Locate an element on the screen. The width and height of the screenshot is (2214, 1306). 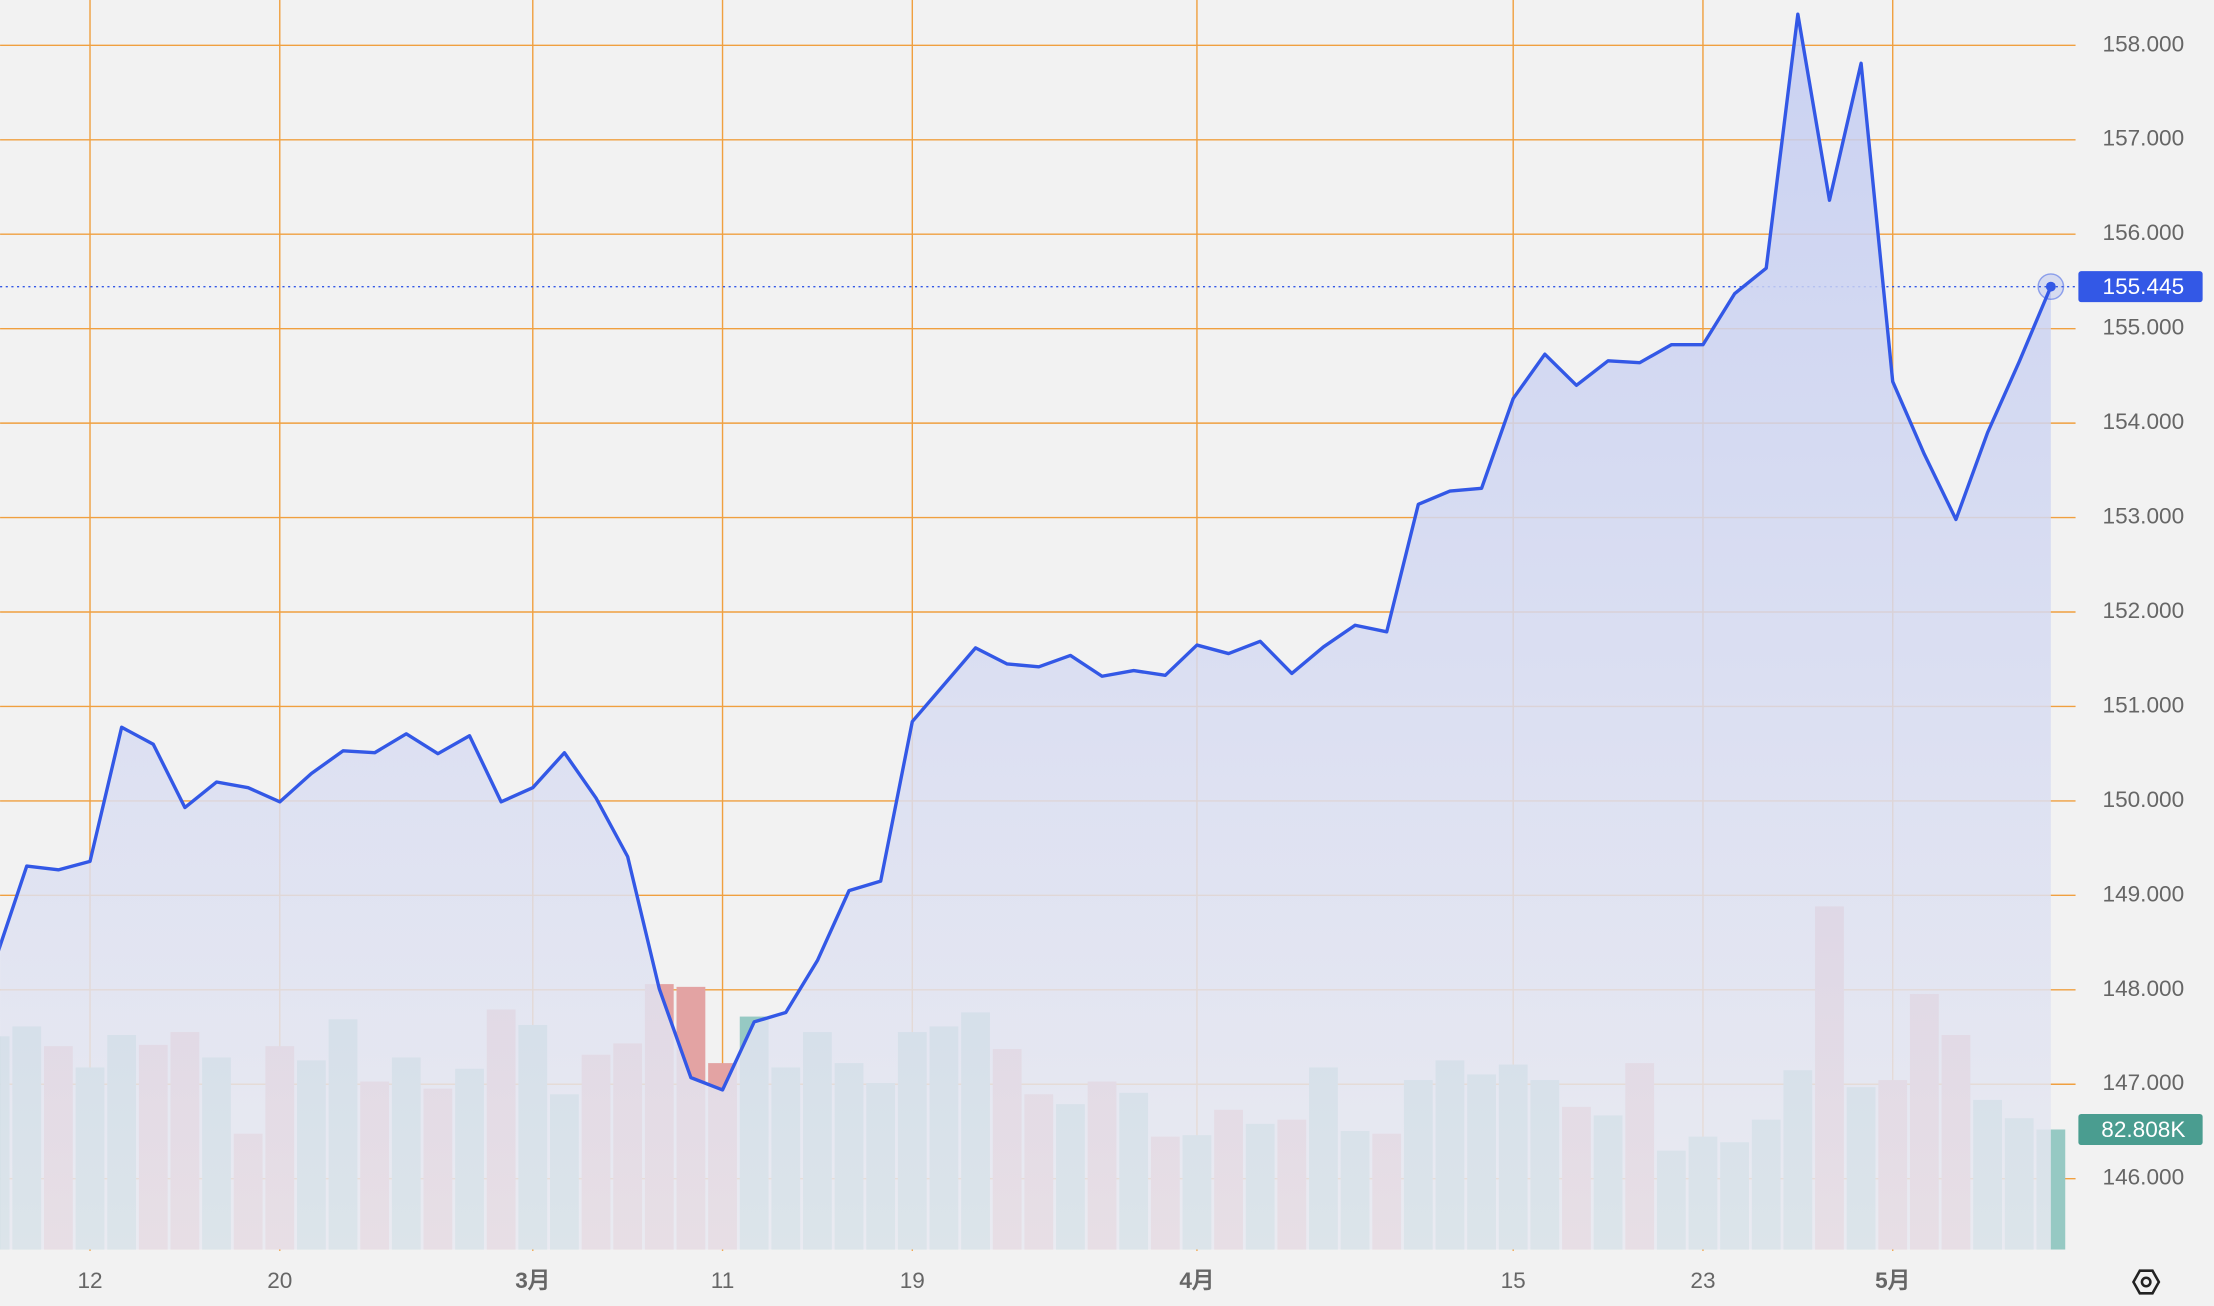
settings-icon is located at coordinates (2146, 1282).